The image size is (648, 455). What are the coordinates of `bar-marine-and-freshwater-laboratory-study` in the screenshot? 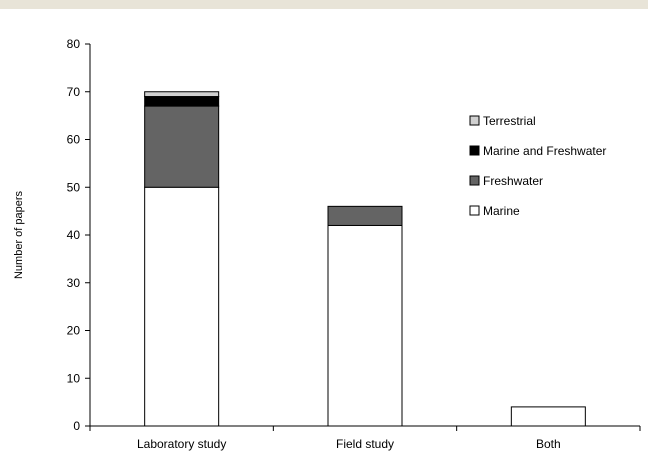 It's located at (182, 101).